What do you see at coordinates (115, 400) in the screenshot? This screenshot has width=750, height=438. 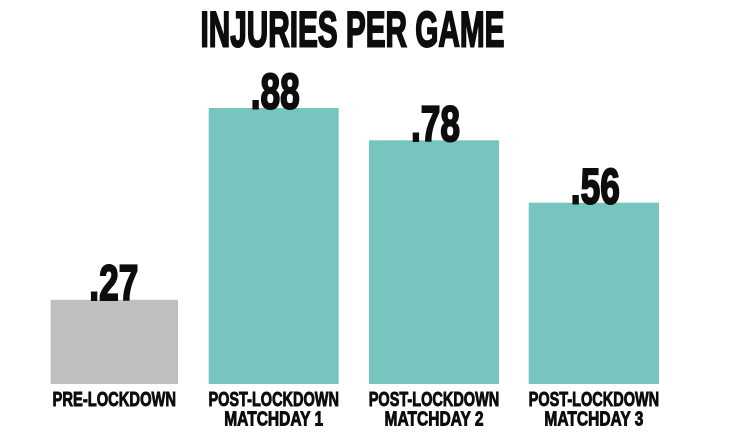 I see `svg-text: PRE-LOCKDOWN` at bounding box center [115, 400].